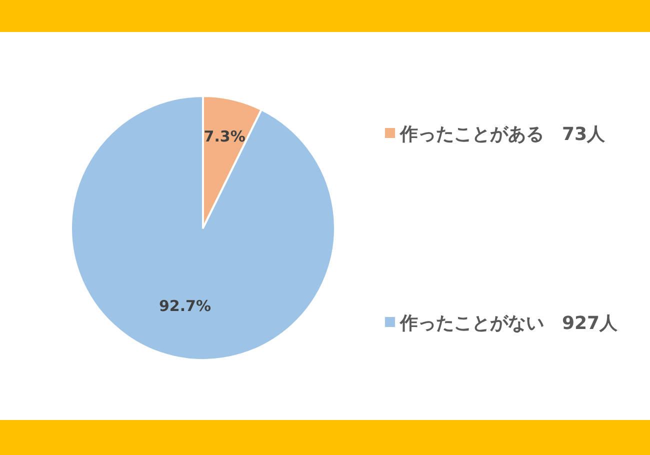 The width and height of the screenshot is (650, 455). What do you see at coordinates (225, 136) in the screenshot?
I see `data-label: 7.3%` at bounding box center [225, 136].